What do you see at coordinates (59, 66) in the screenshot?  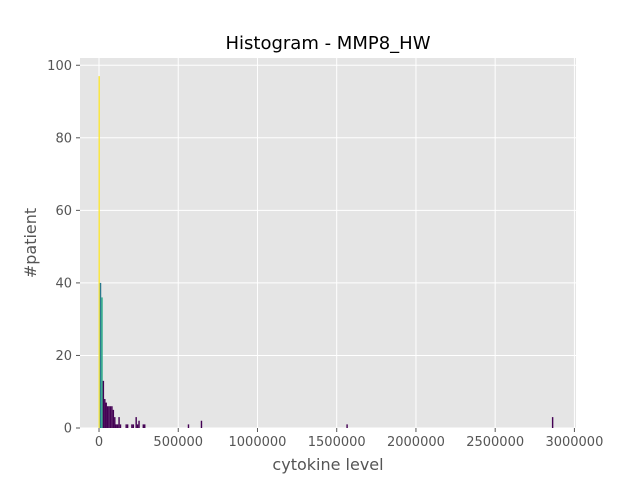 I see `y-tick-label: 100` at bounding box center [59, 66].